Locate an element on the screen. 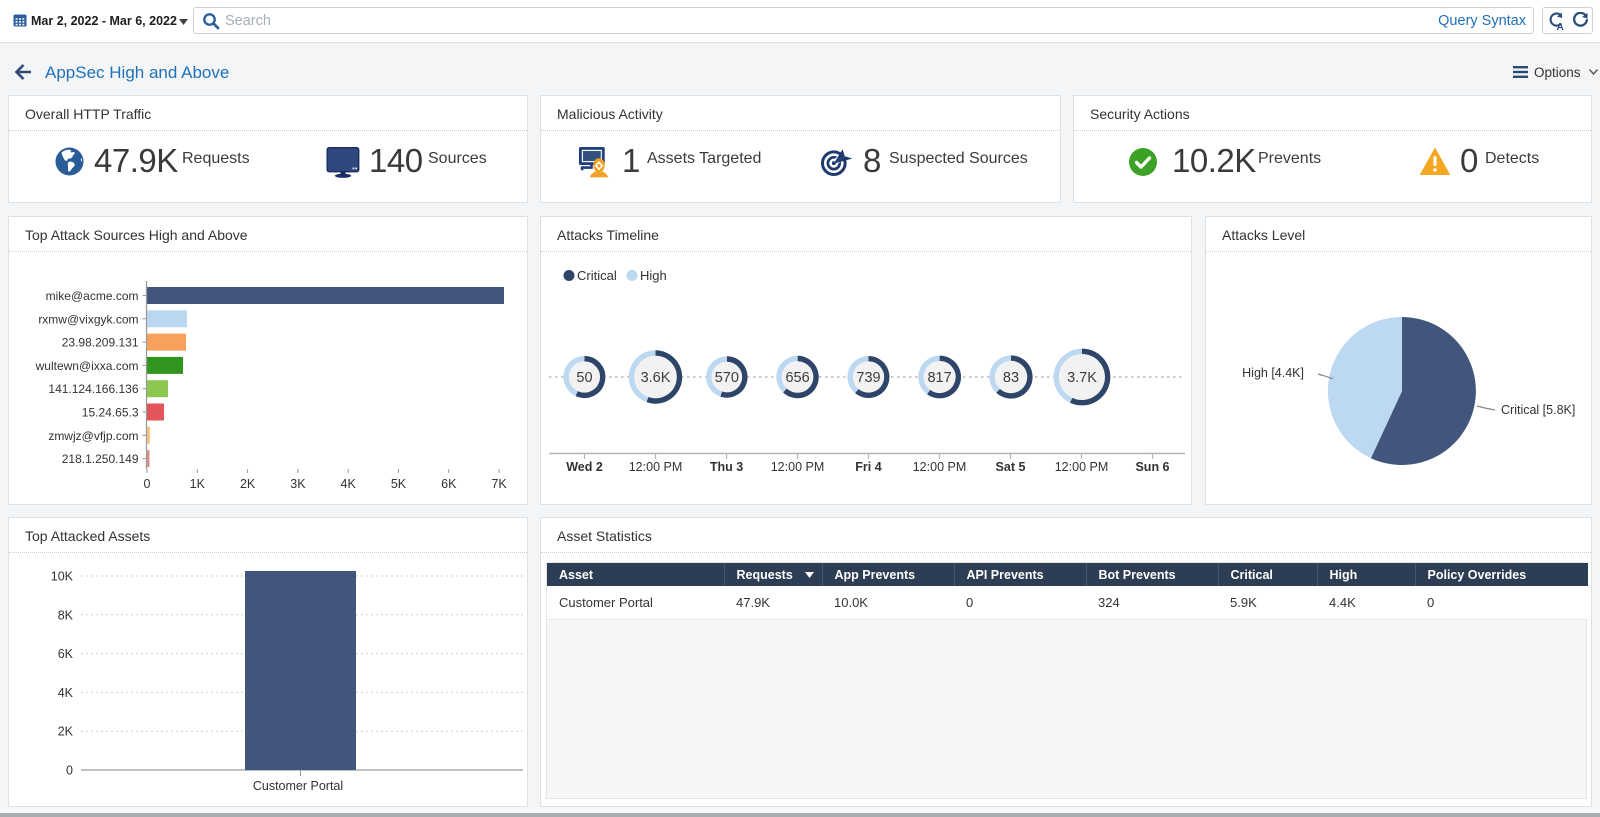  svg-text: 141.124.166.136 is located at coordinates (93, 389).